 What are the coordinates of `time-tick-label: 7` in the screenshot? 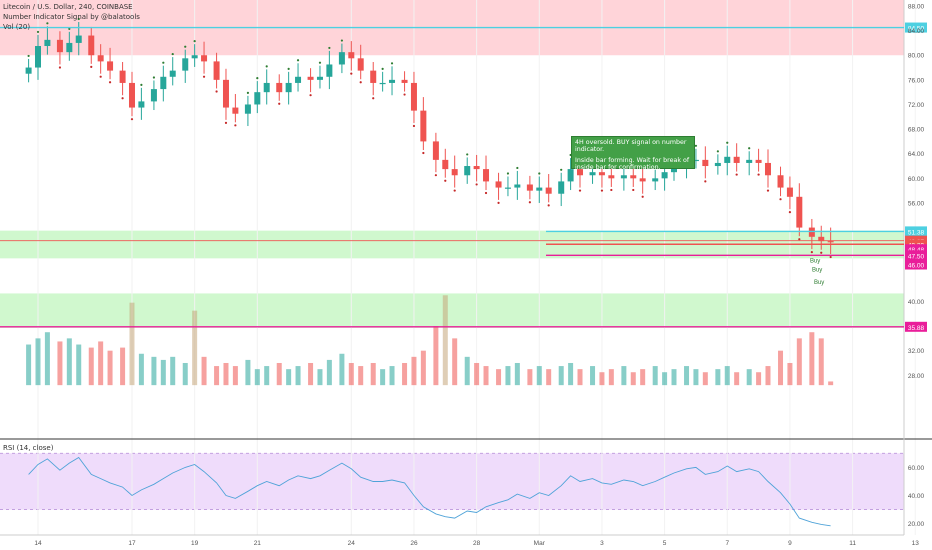 It's located at (727, 543).